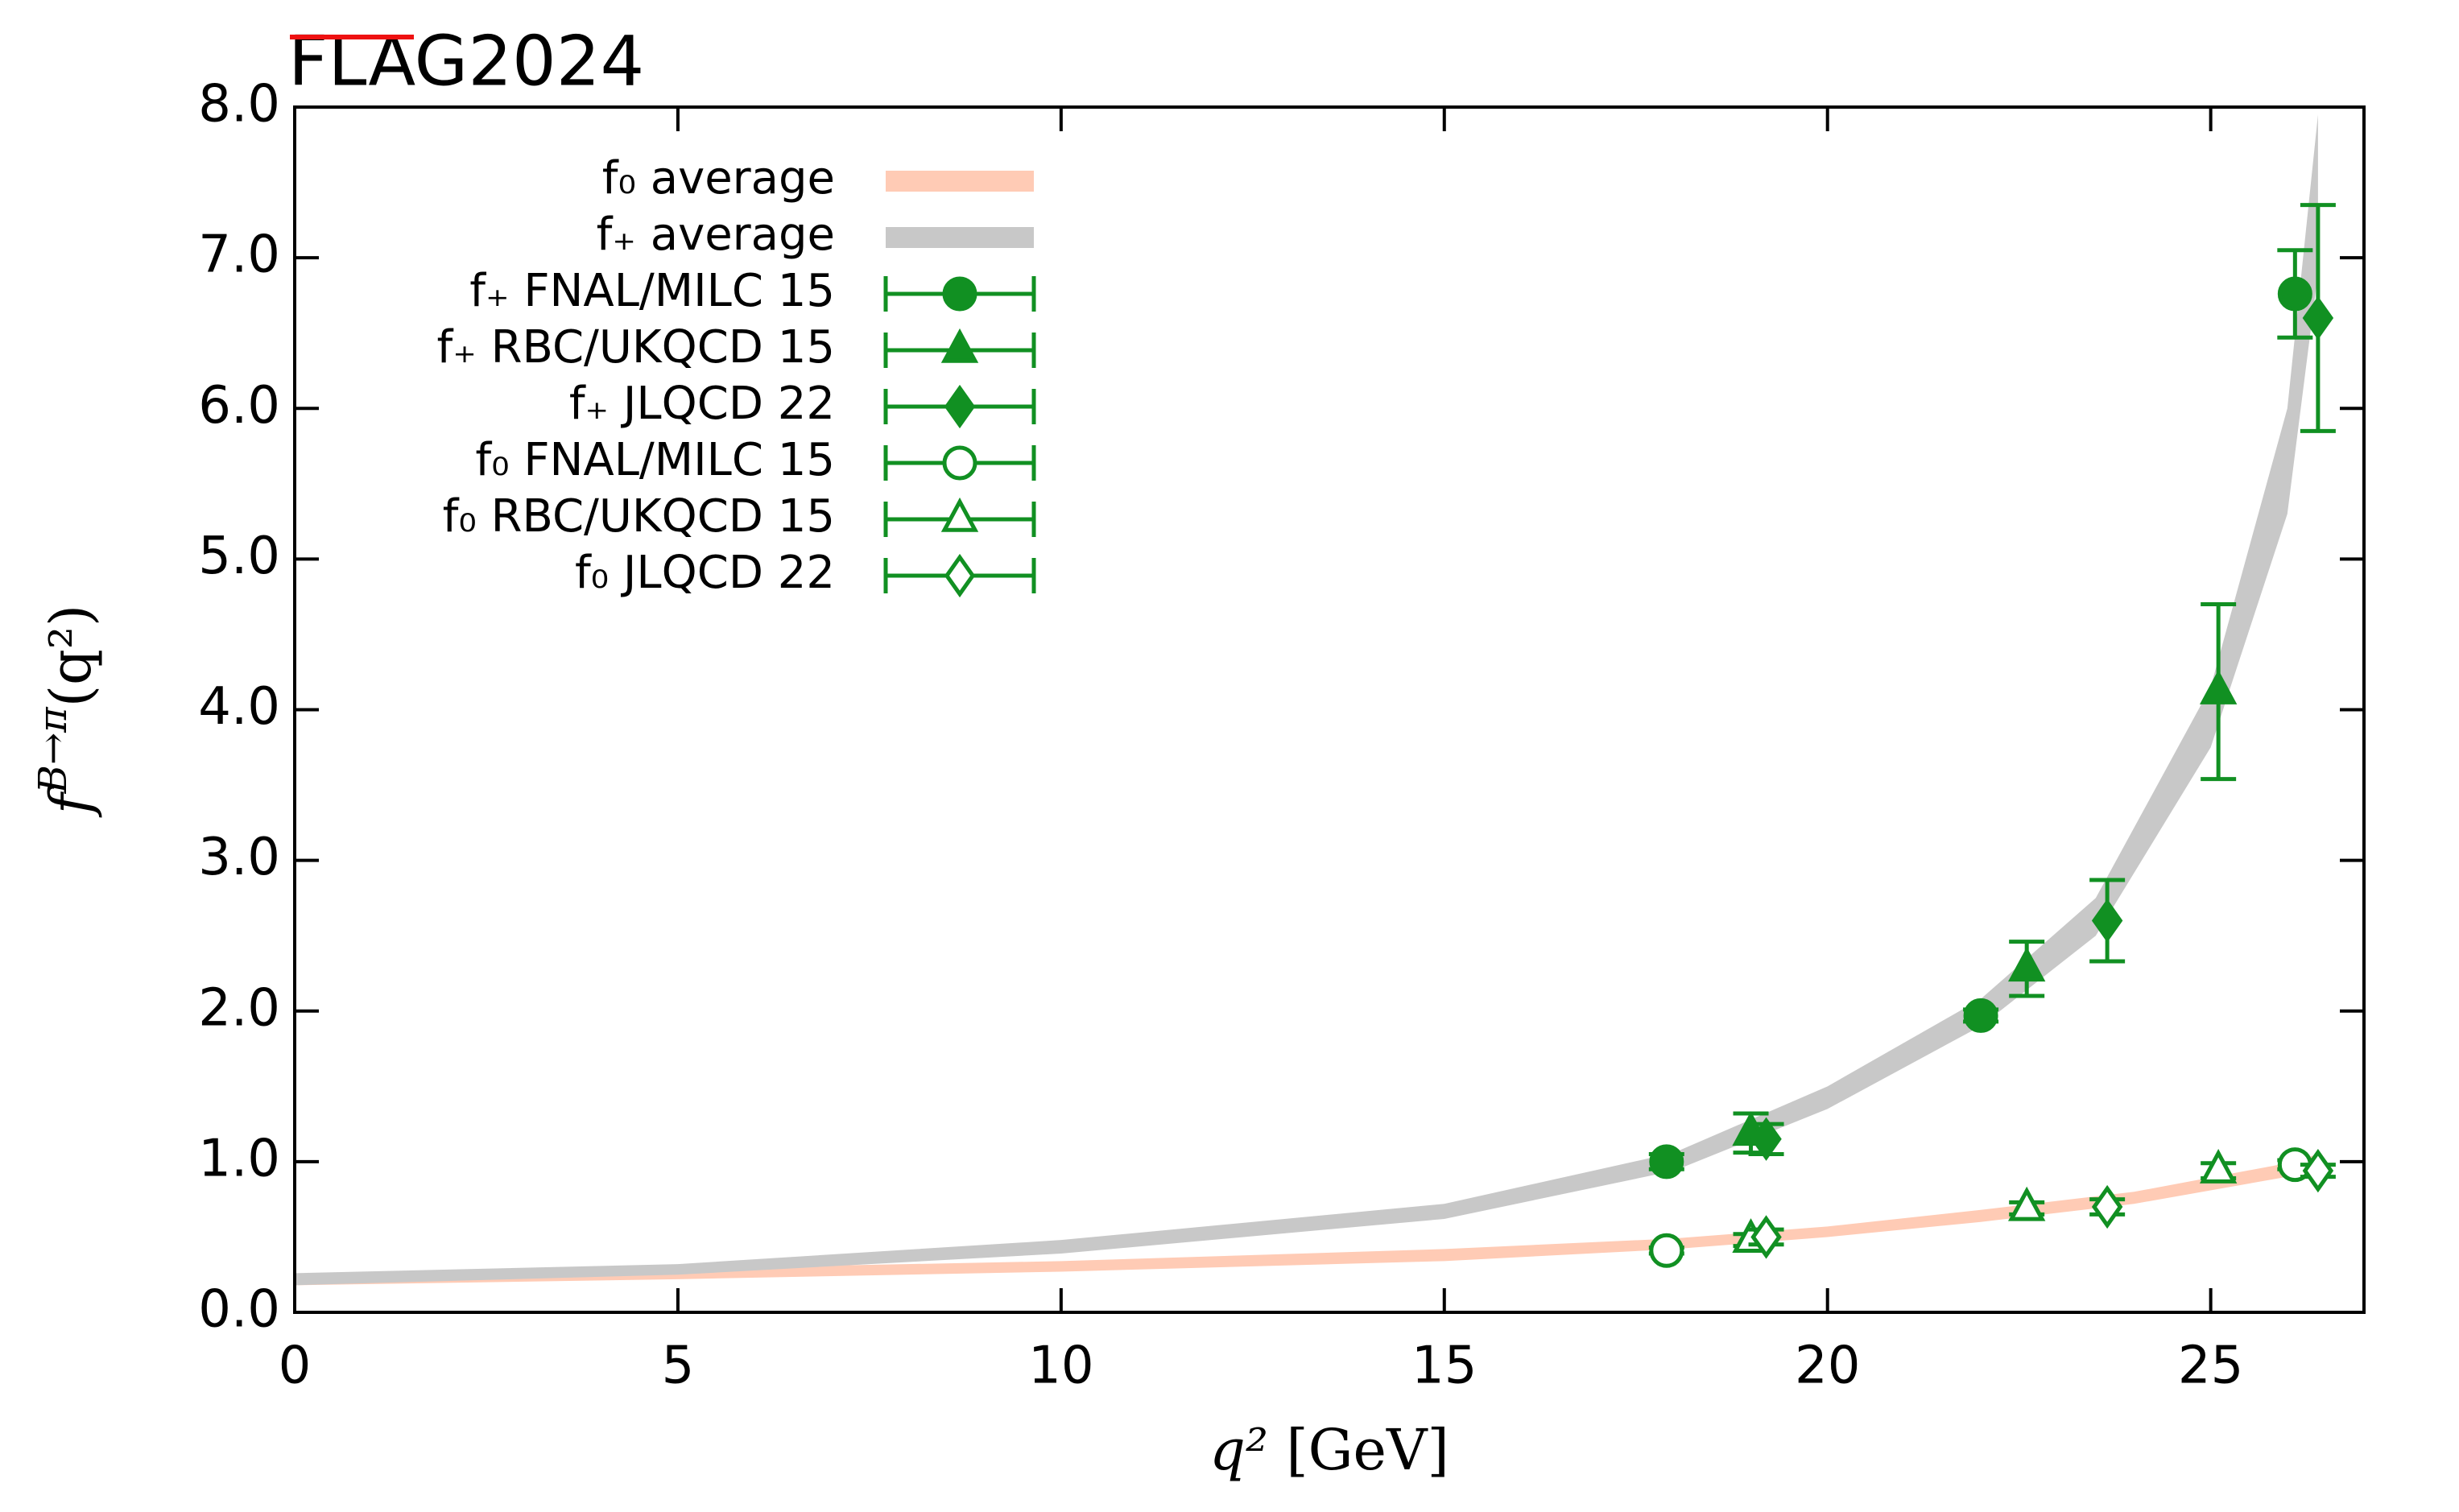  Describe the element at coordinates (1238, 1450) in the screenshot. I see `x-label-symbol: q²` at that location.